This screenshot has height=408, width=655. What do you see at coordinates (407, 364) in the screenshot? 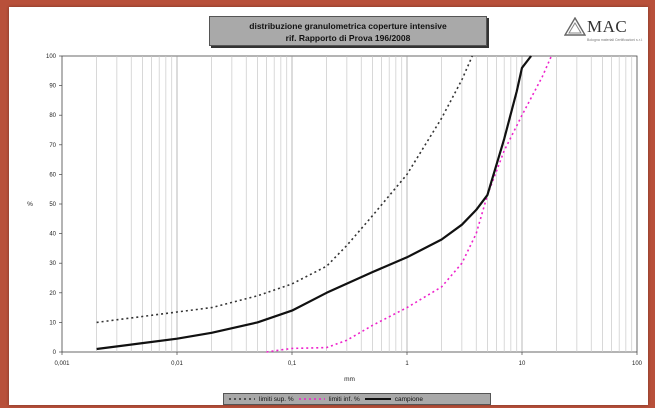
I see `x-tick-label: 1` at bounding box center [407, 364].